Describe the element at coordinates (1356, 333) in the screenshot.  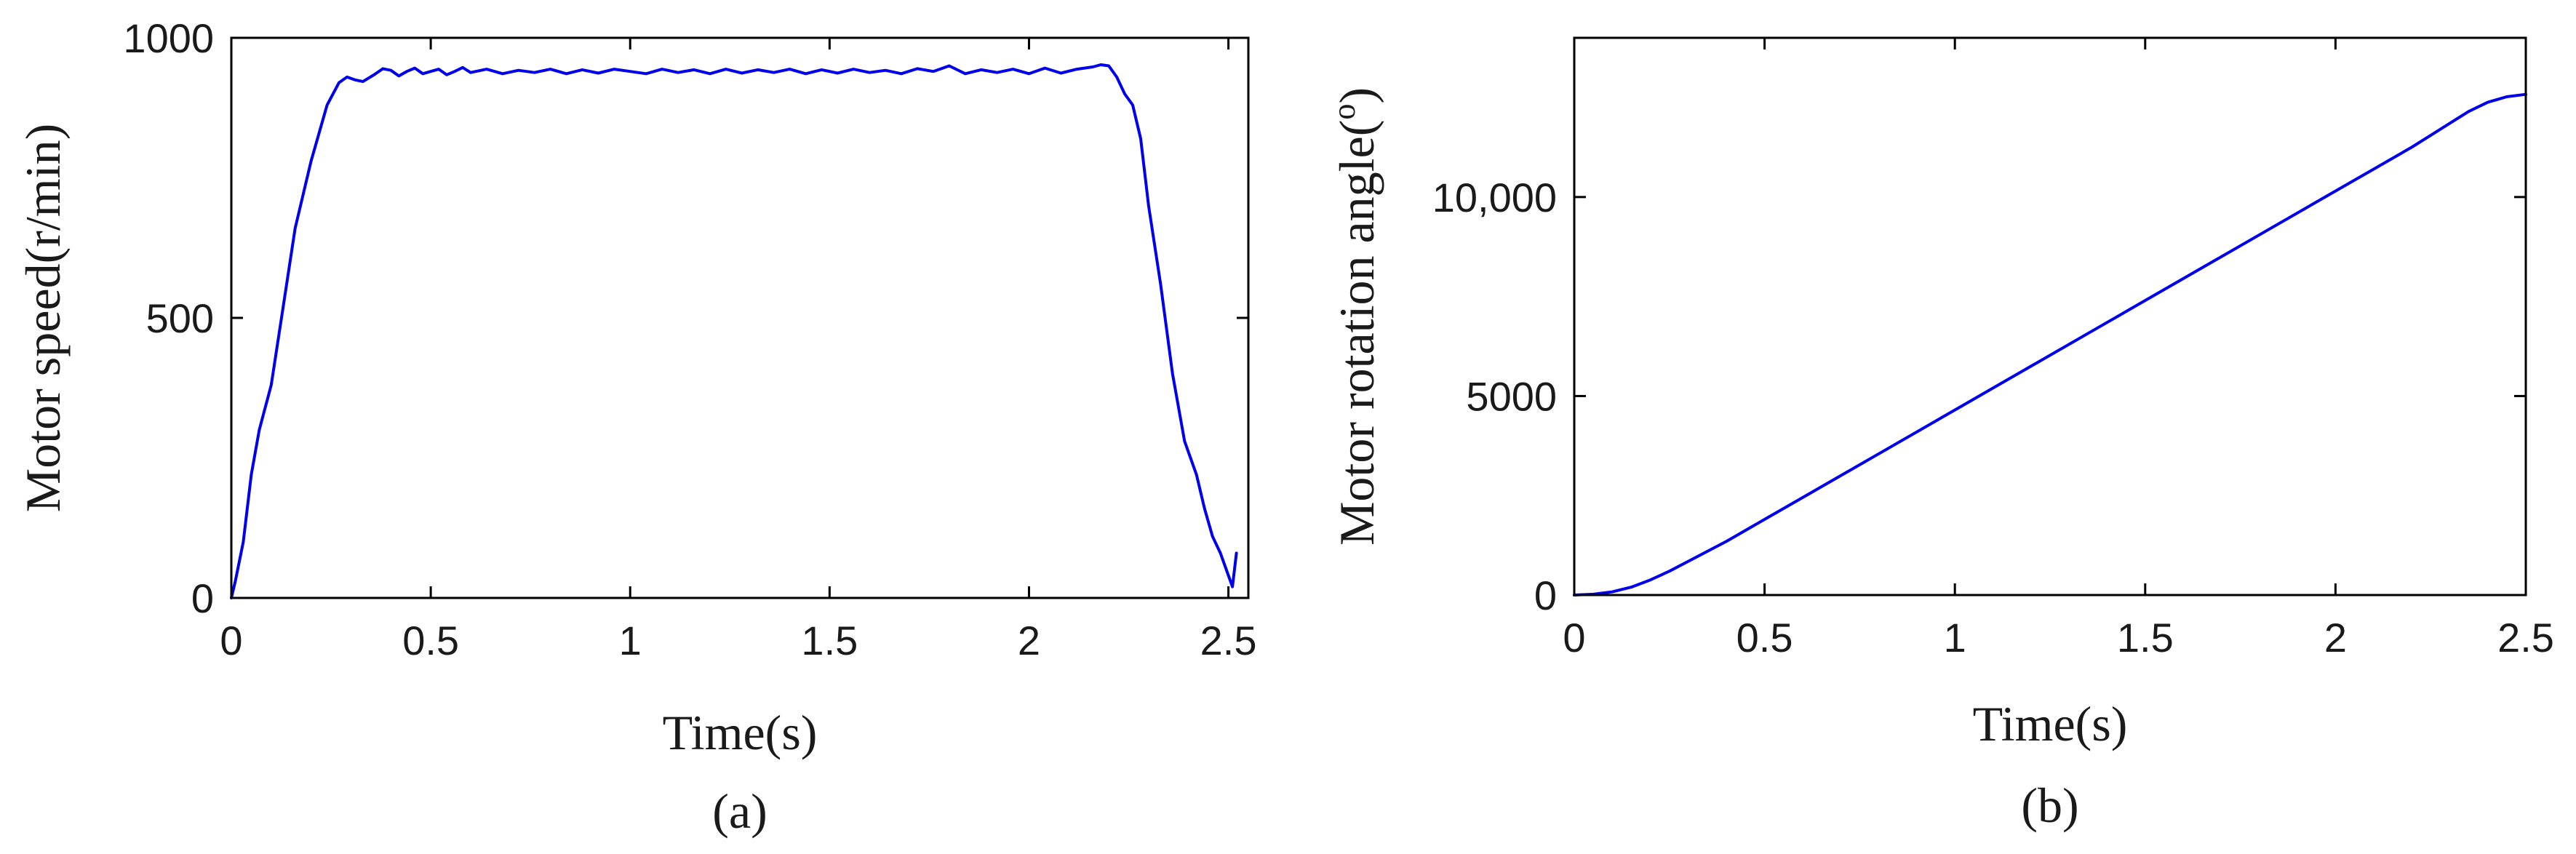
I see `motor-angle-ylabel-main: Motor rotation angle(` at that location.